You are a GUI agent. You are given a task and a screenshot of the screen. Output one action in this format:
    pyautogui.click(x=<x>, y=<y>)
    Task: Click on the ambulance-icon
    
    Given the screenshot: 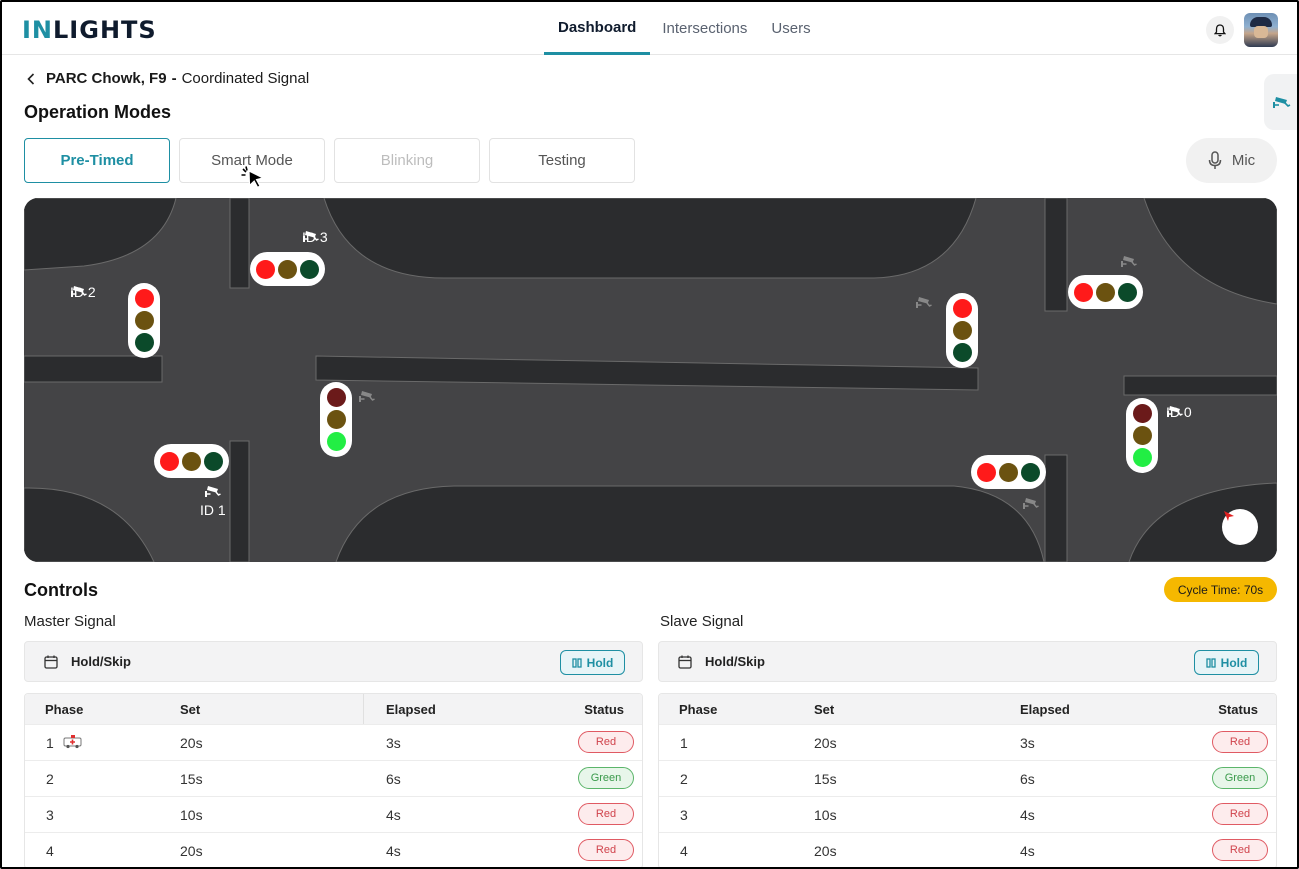 What is the action you would take?
    pyautogui.click(x=73, y=741)
    